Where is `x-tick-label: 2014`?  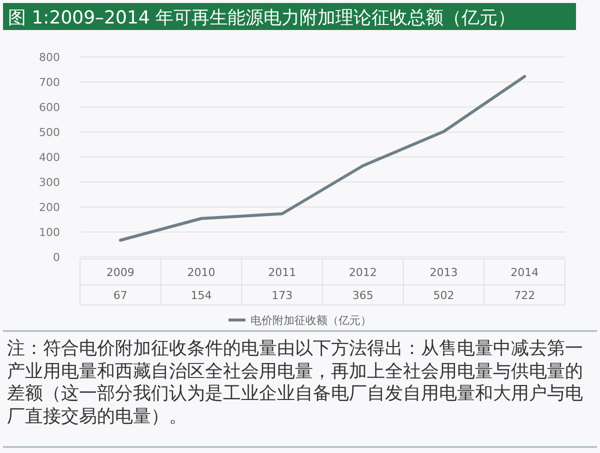 x-tick-label: 2014 is located at coordinates (524, 272).